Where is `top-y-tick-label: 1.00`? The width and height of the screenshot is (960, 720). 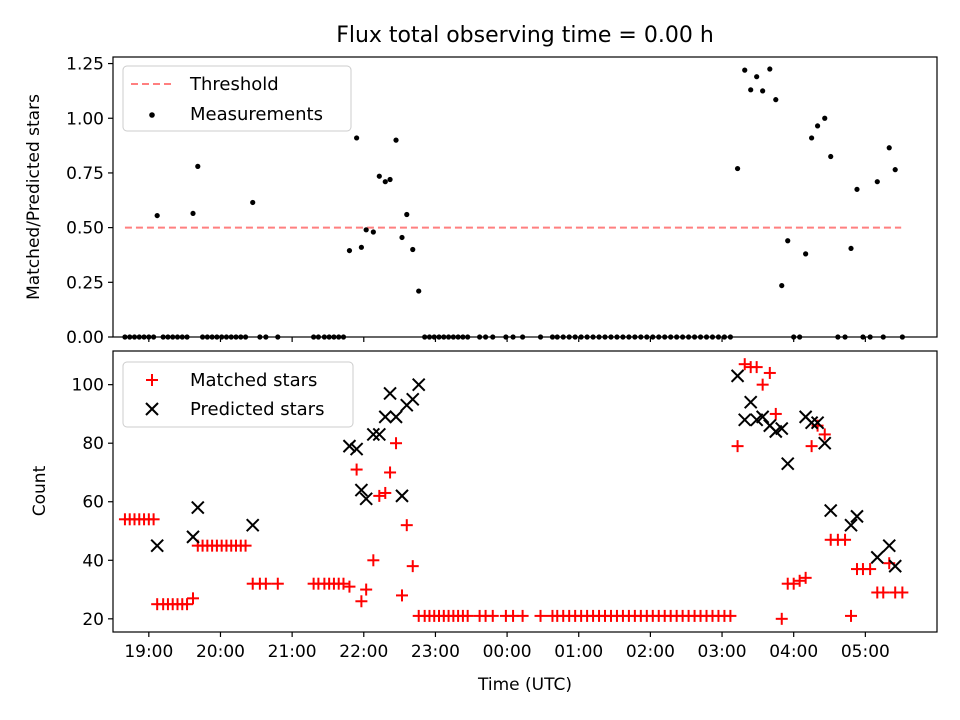
top-y-tick-label: 1.00 is located at coordinates (85, 119).